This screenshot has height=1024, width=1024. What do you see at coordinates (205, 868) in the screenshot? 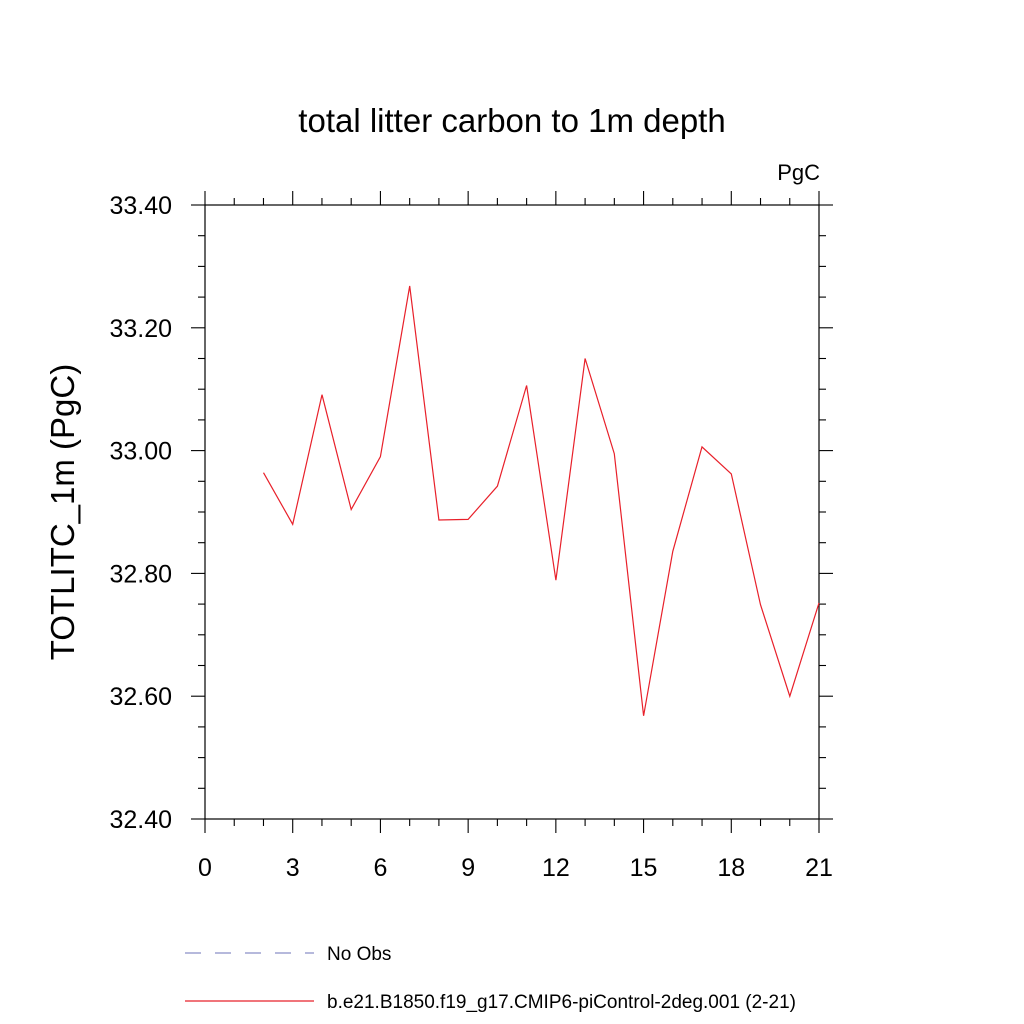
I see `x-tick-label: 0` at bounding box center [205, 868].